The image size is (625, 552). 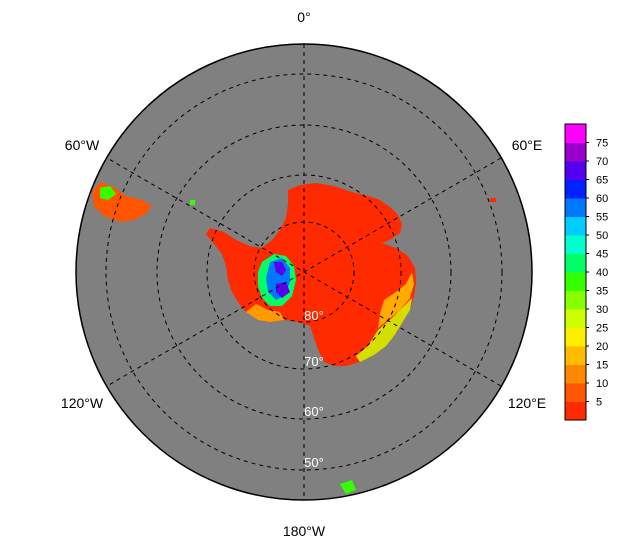 I want to click on colorbar: 5 10 15 20 25 30 35 40 45 50 55 60 65 70 75, so click(x=586, y=272).